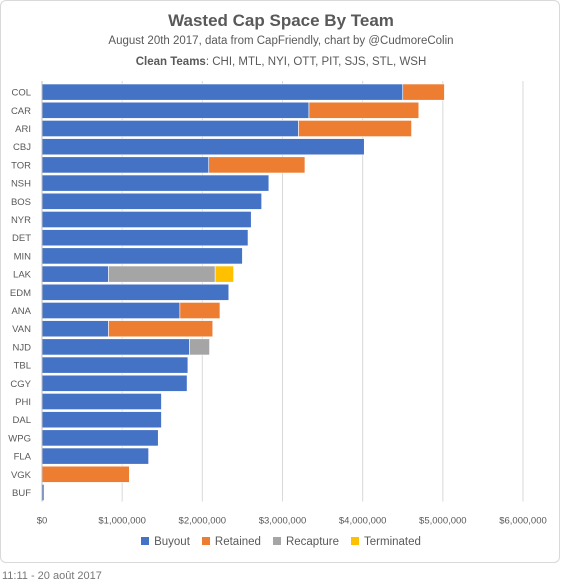 Image resolution: width=578 pixels, height=583 pixels. What do you see at coordinates (22, 347) in the screenshot?
I see `category-label: NJD` at bounding box center [22, 347].